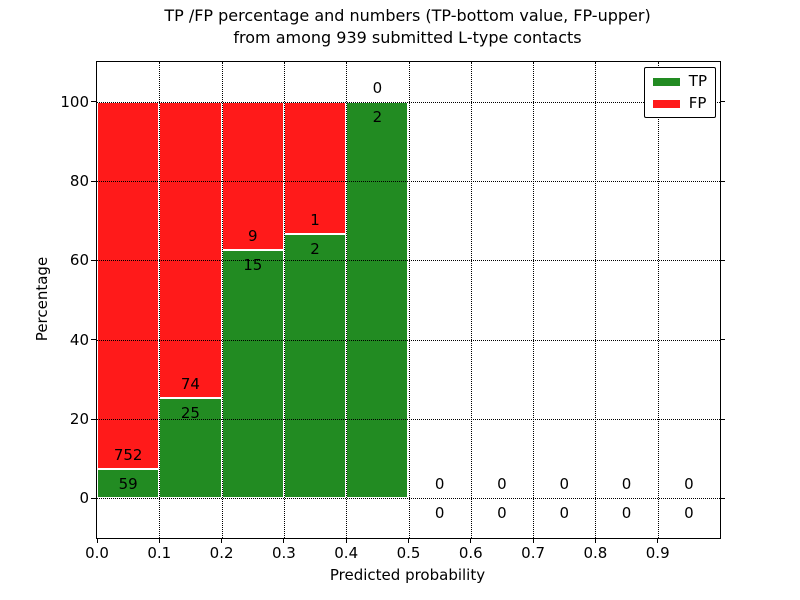 The height and width of the screenshot is (600, 800). I want to click on bar-annotation-tp: 59, so click(128, 484).